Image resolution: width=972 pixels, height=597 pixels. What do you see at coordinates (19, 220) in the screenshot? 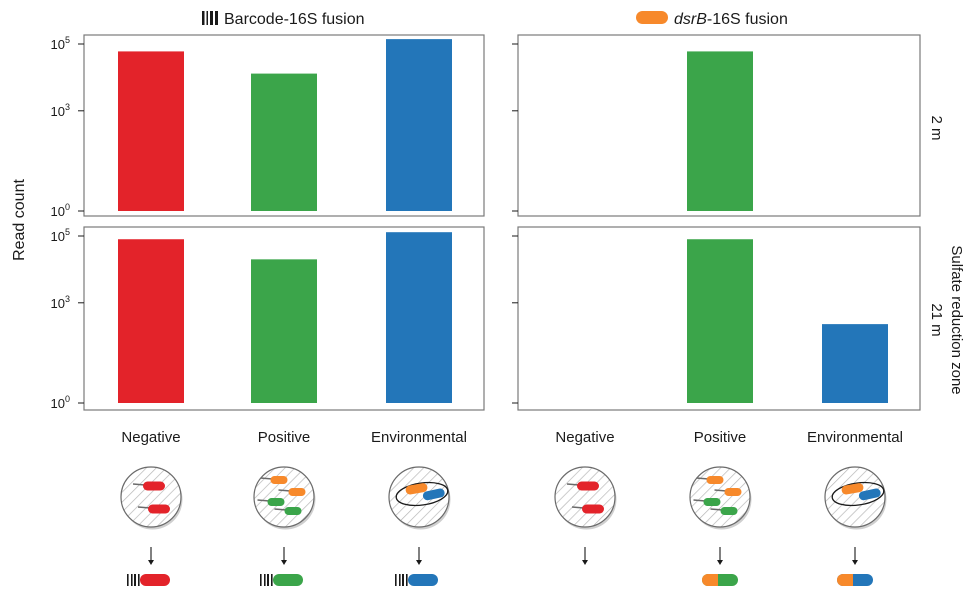
I see `y-axis-label: Read count` at bounding box center [19, 220].